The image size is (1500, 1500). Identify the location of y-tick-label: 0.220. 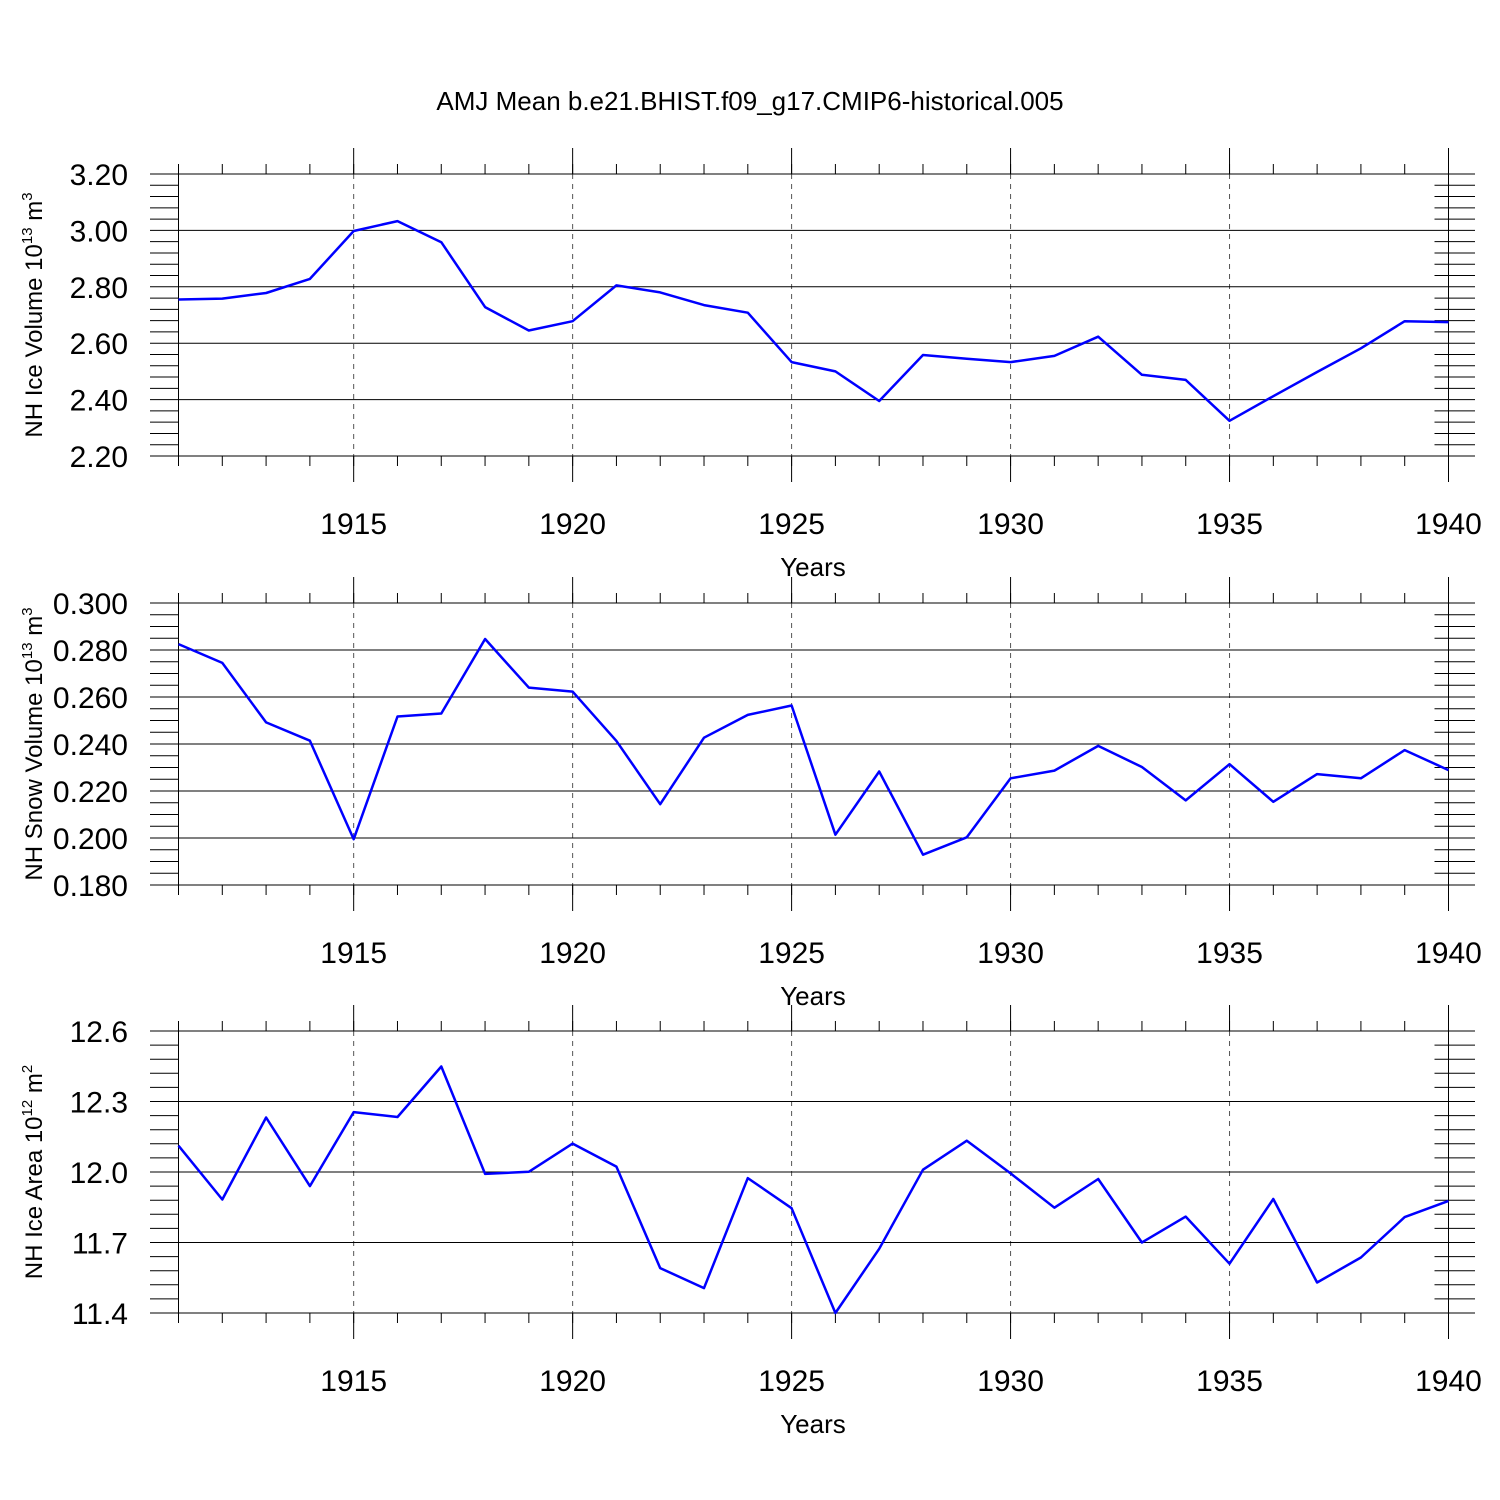
(90, 792).